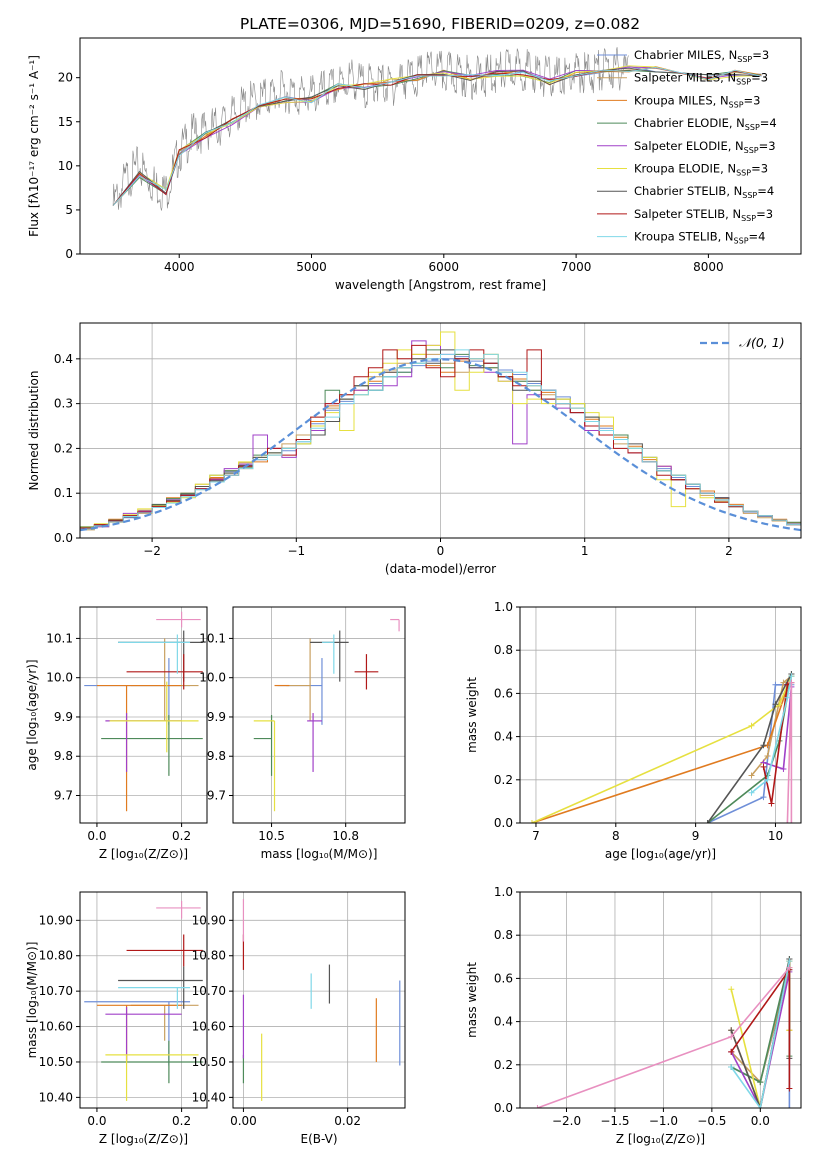  Describe the element at coordinates (704, 192) in the screenshot. I see `legend-entry-6: Chabrier STELIB, NSSP=4` at that location.